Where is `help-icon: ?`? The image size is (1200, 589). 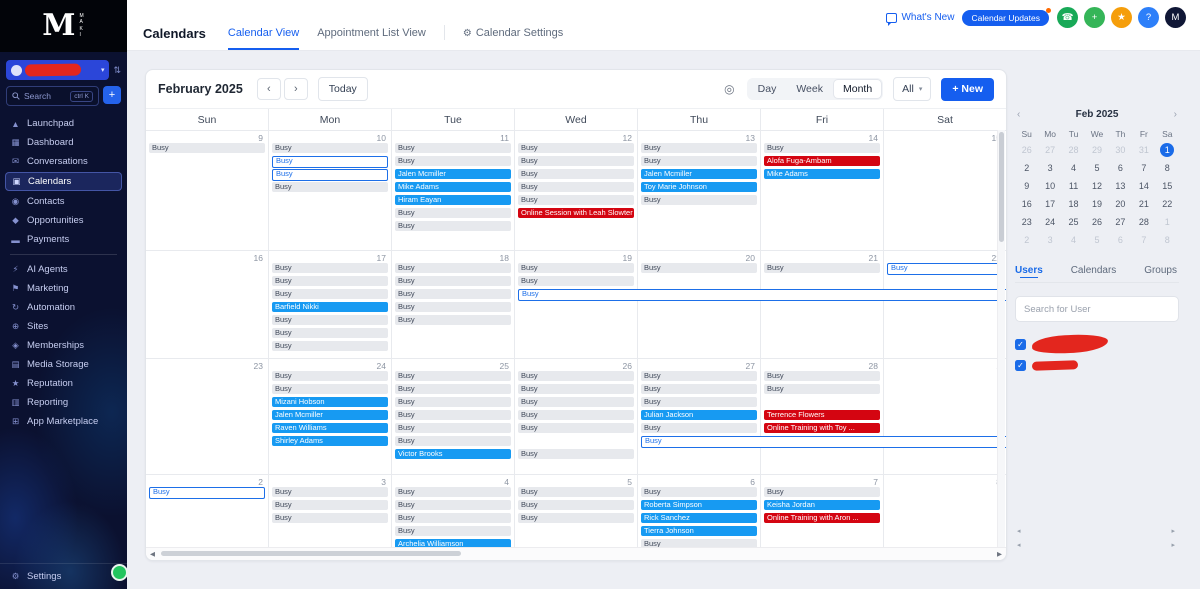
help-icon: ? is located at coordinates (1148, 17).